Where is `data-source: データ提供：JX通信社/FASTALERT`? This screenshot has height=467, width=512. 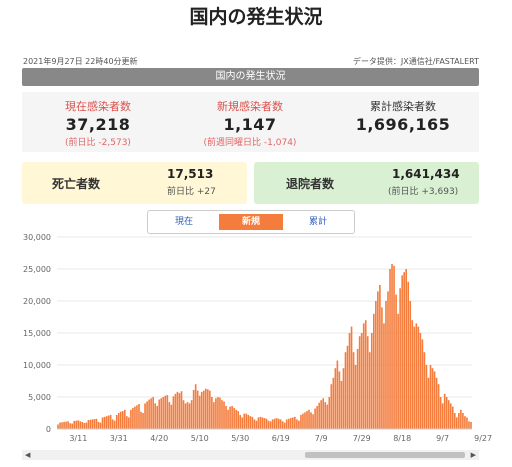
data-source: データ提供：JX通信社/FASTALERT is located at coordinates (415, 61).